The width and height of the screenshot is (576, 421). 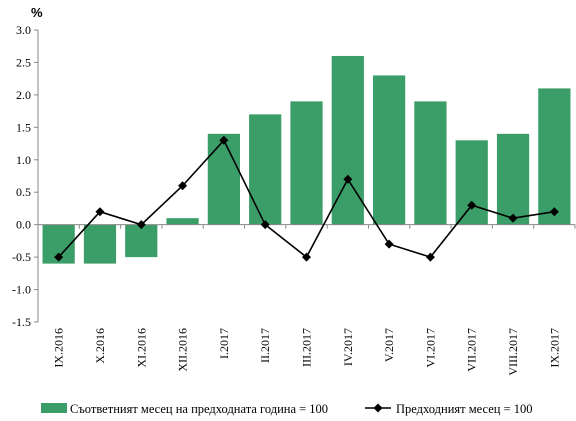 What do you see at coordinates (23, 30) in the screenshot?
I see `y-tick-label: 3.0` at bounding box center [23, 30].